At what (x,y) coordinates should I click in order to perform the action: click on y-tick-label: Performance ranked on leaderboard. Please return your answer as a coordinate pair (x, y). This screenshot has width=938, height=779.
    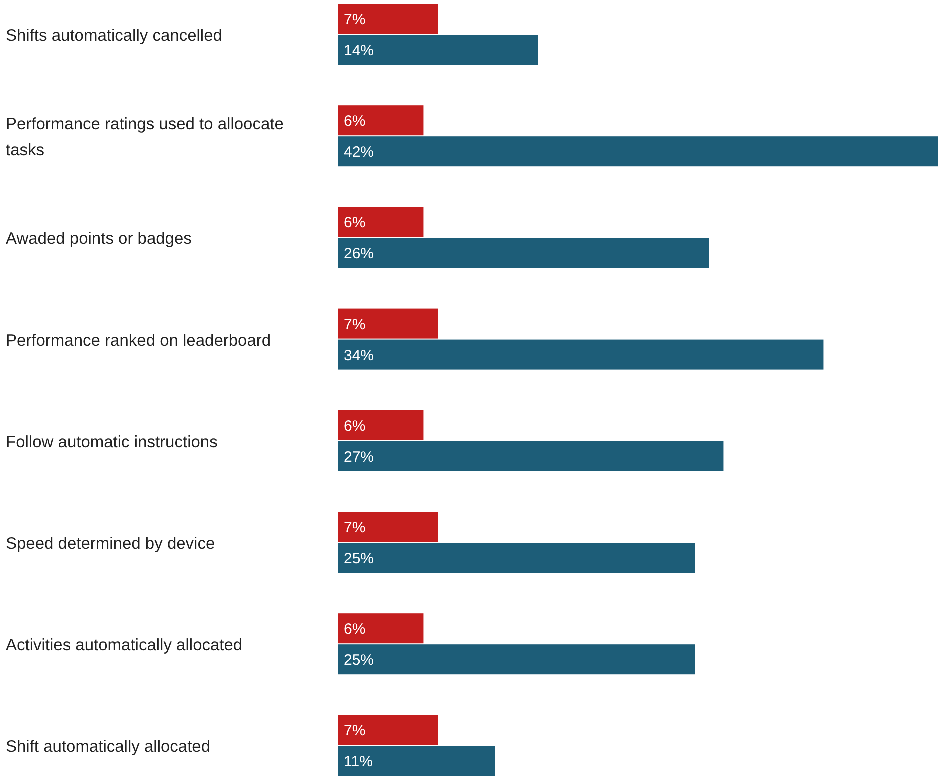
    Looking at the image, I should click on (139, 341).